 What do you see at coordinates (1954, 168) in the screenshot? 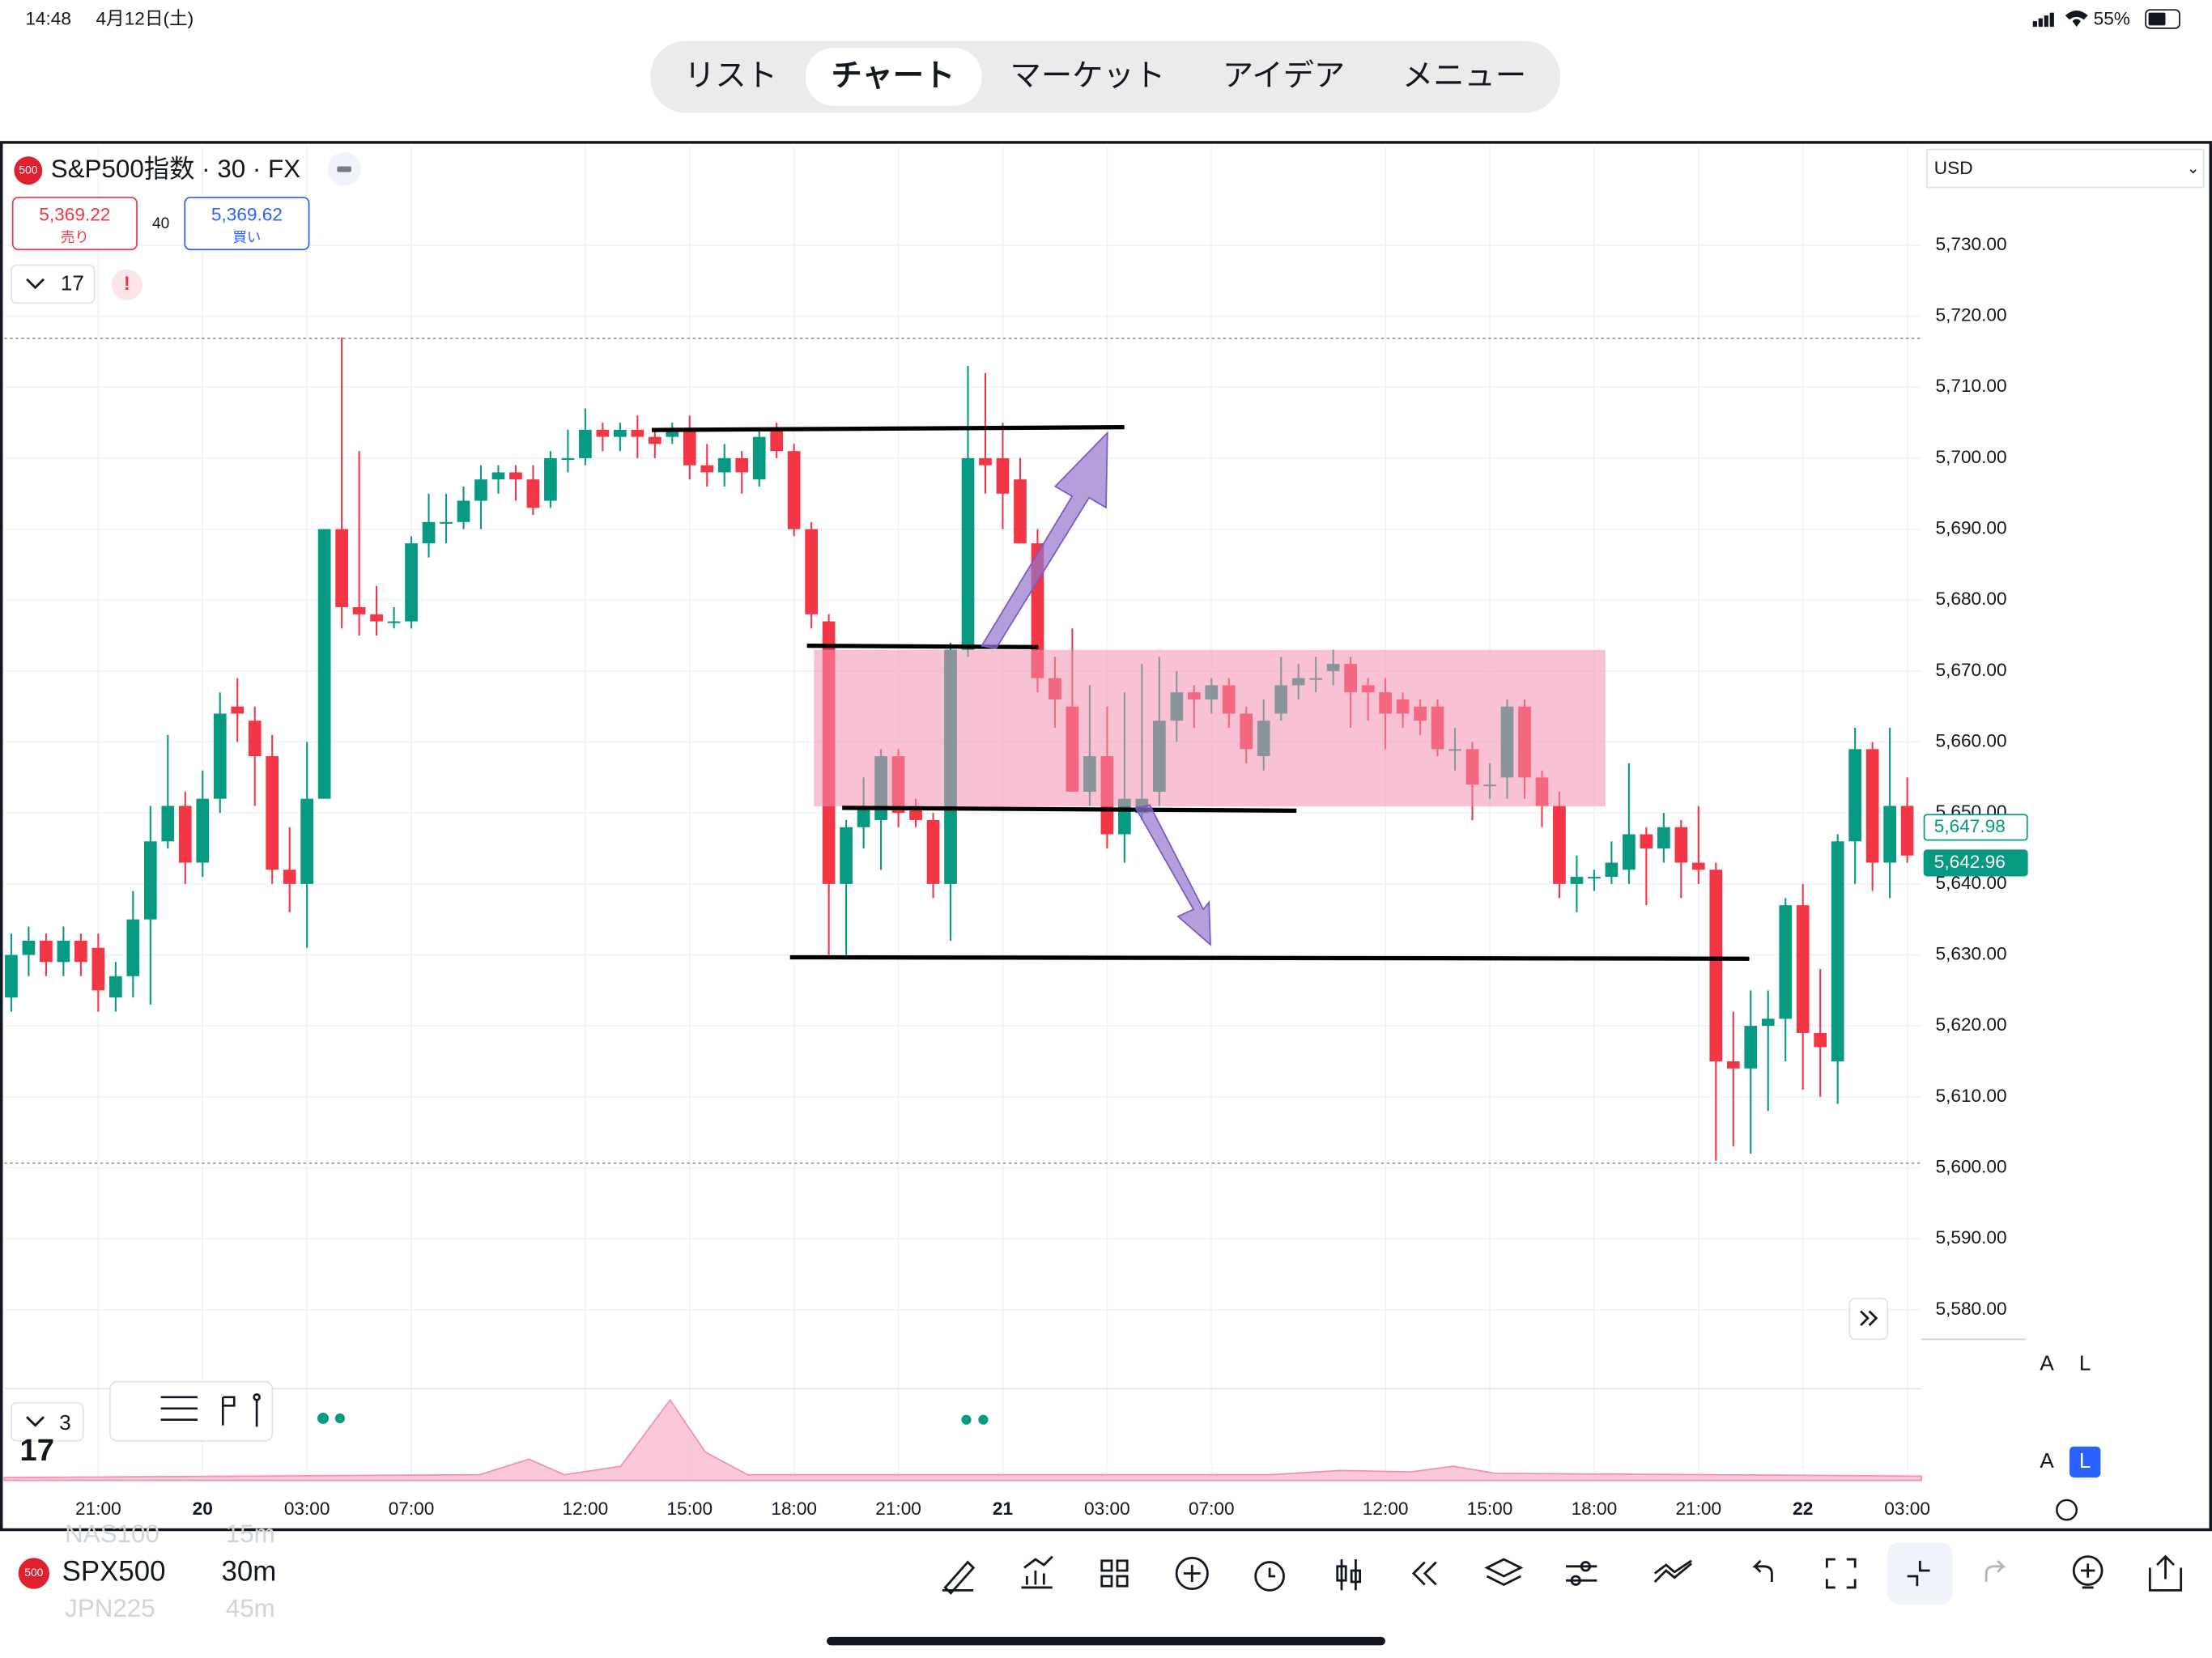
I see `currency: USD` at bounding box center [1954, 168].